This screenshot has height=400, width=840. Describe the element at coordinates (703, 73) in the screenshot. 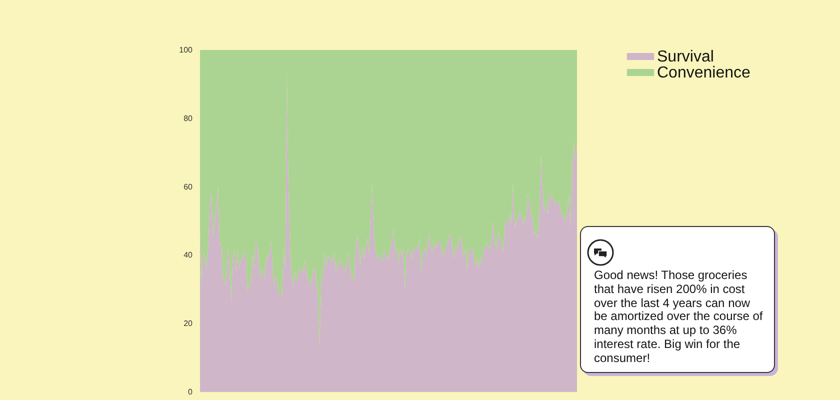

I see `legend-label: Convenience` at that location.